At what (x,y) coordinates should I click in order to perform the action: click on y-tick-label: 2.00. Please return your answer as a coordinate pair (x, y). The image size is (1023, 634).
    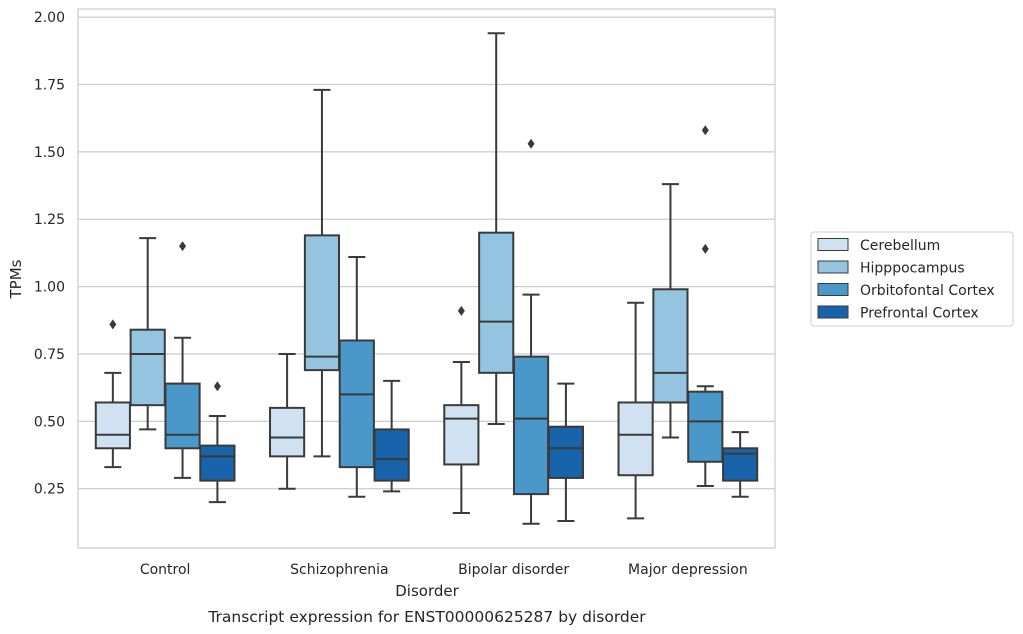
    Looking at the image, I should click on (49, 18).